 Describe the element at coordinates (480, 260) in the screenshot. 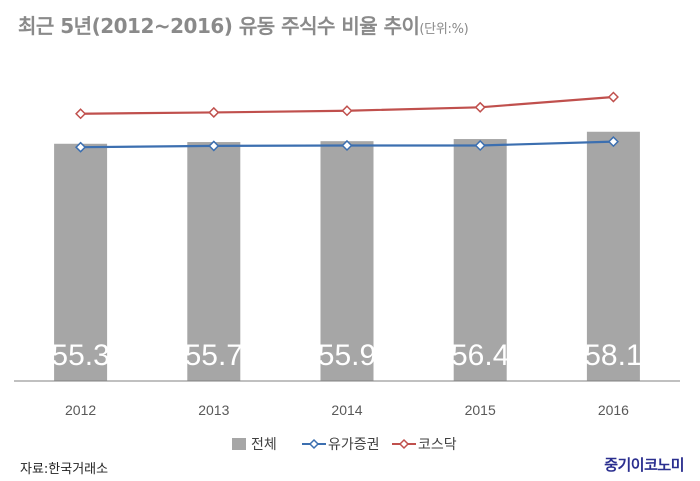

I see `bar-2015` at that location.